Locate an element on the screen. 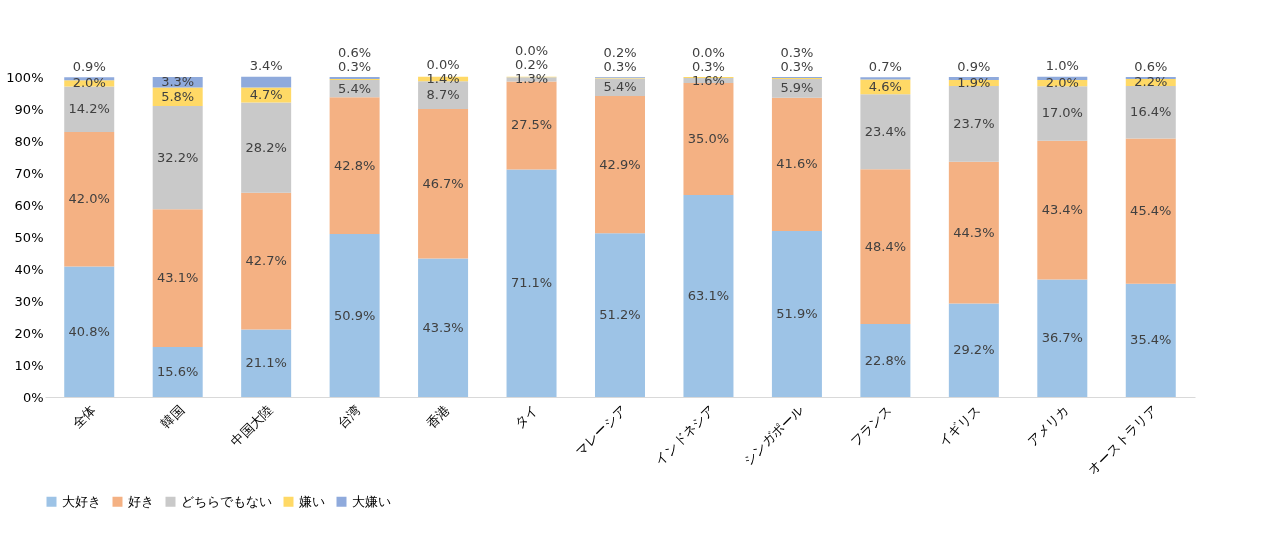 The width and height of the screenshot is (1287, 540). data-label: 27.5% is located at coordinates (531, 125).